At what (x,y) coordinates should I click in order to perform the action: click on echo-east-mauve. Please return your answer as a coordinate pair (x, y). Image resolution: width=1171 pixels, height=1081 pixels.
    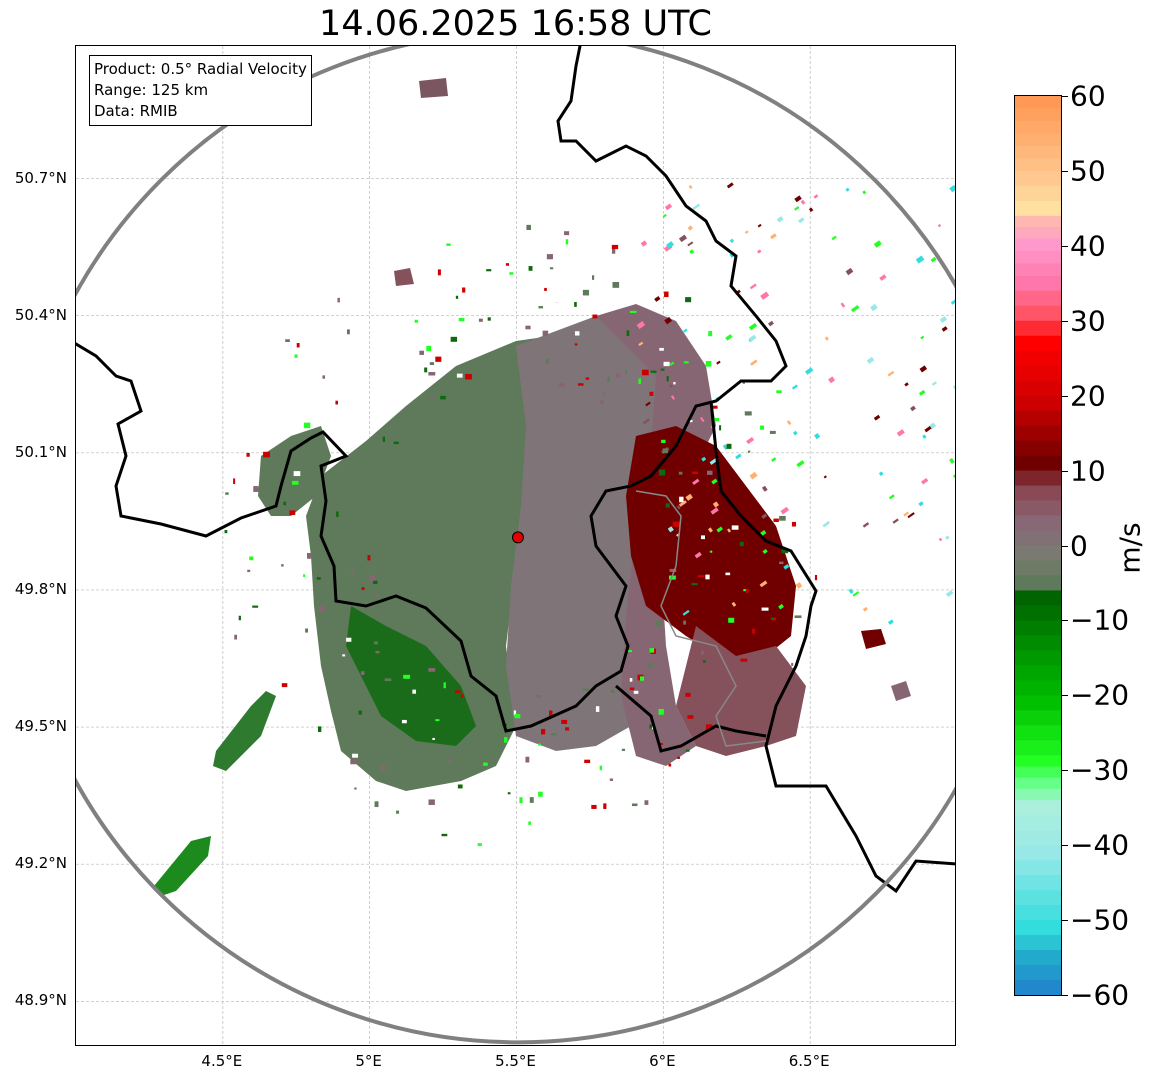
    Looking at the image, I should click on (741, 691).